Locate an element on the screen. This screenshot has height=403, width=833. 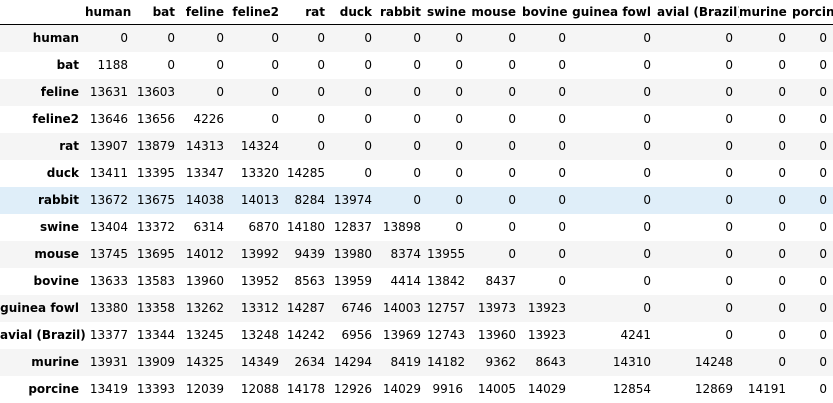
table-cell: 4414 is located at coordinates (405, 281).